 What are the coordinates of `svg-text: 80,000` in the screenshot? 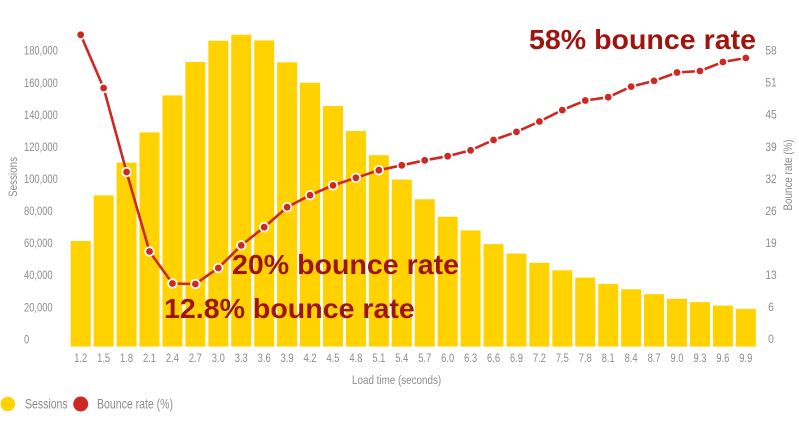 It's located at (38, 211).